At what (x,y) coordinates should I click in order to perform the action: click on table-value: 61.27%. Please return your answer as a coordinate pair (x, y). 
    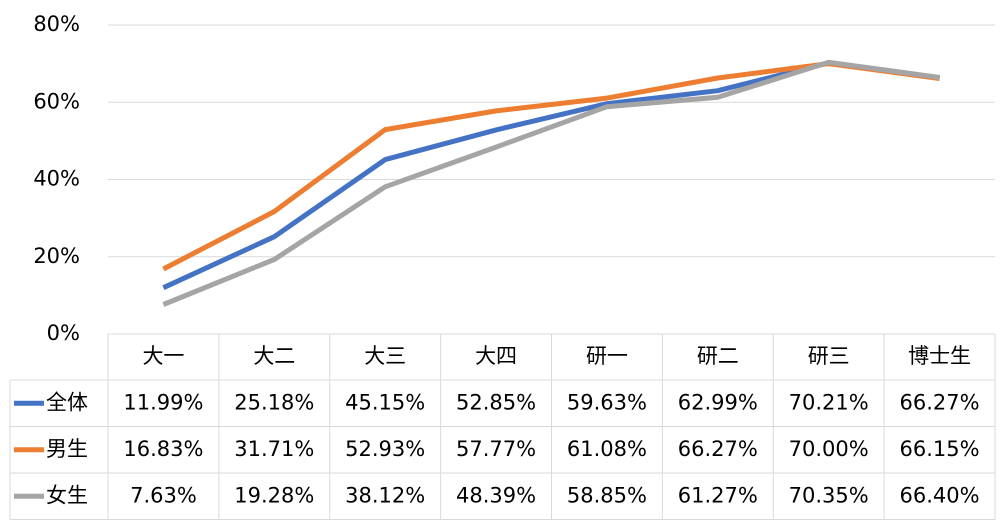
    Looking at the image, I should click on (718, 495).